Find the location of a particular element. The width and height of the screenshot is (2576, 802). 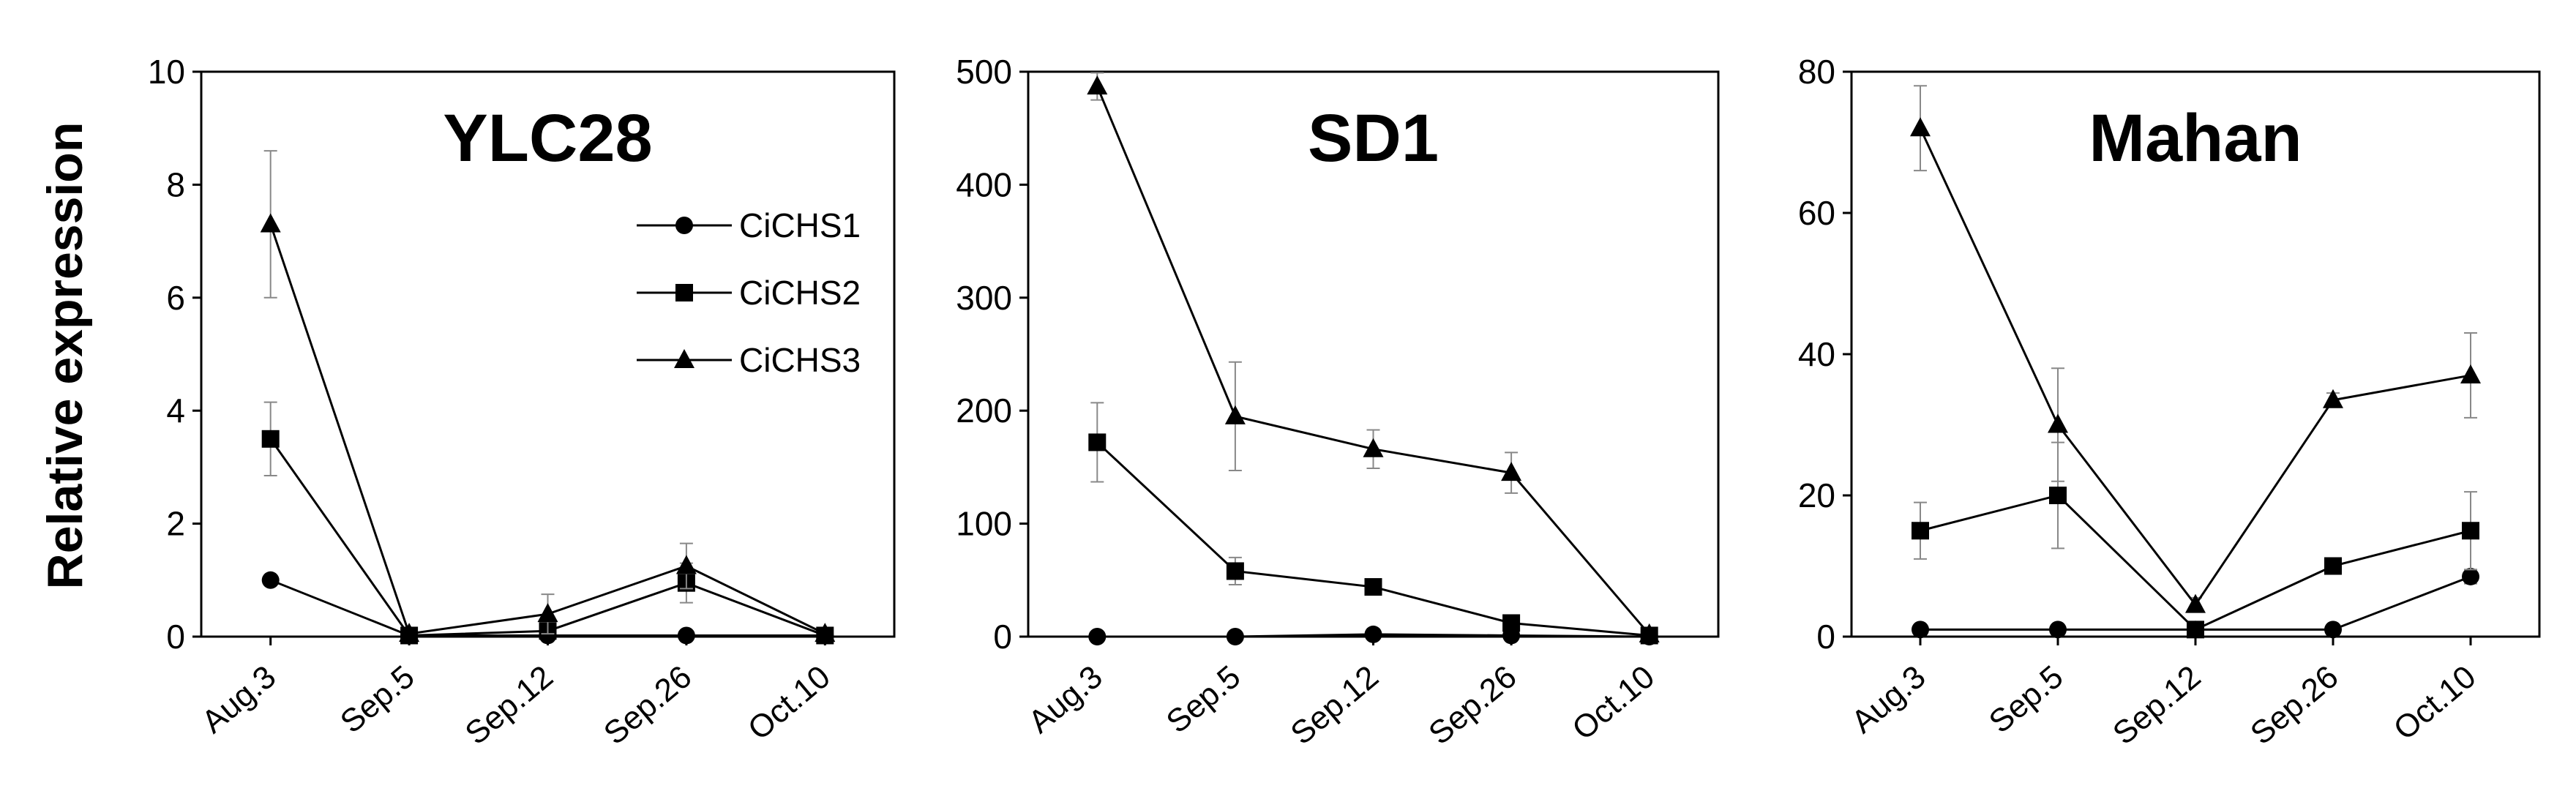

y-axis-label: Relative expression is located at coordinates (65, 356).